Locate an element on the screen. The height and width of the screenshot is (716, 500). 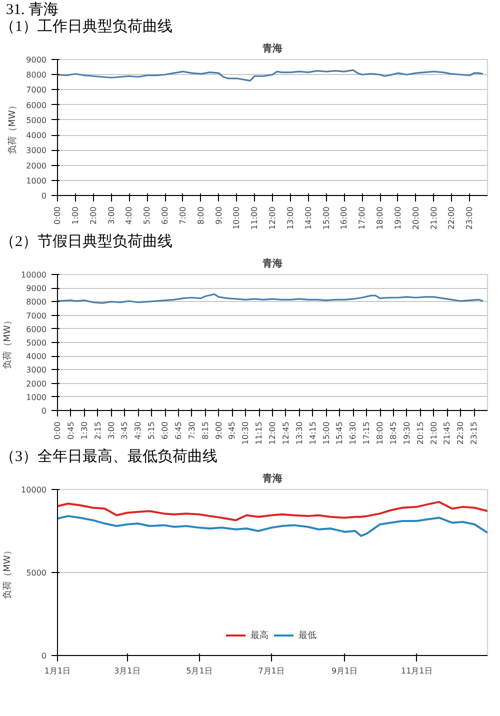
x-tick-label: 10:00 is located at coordinates (237, 218).